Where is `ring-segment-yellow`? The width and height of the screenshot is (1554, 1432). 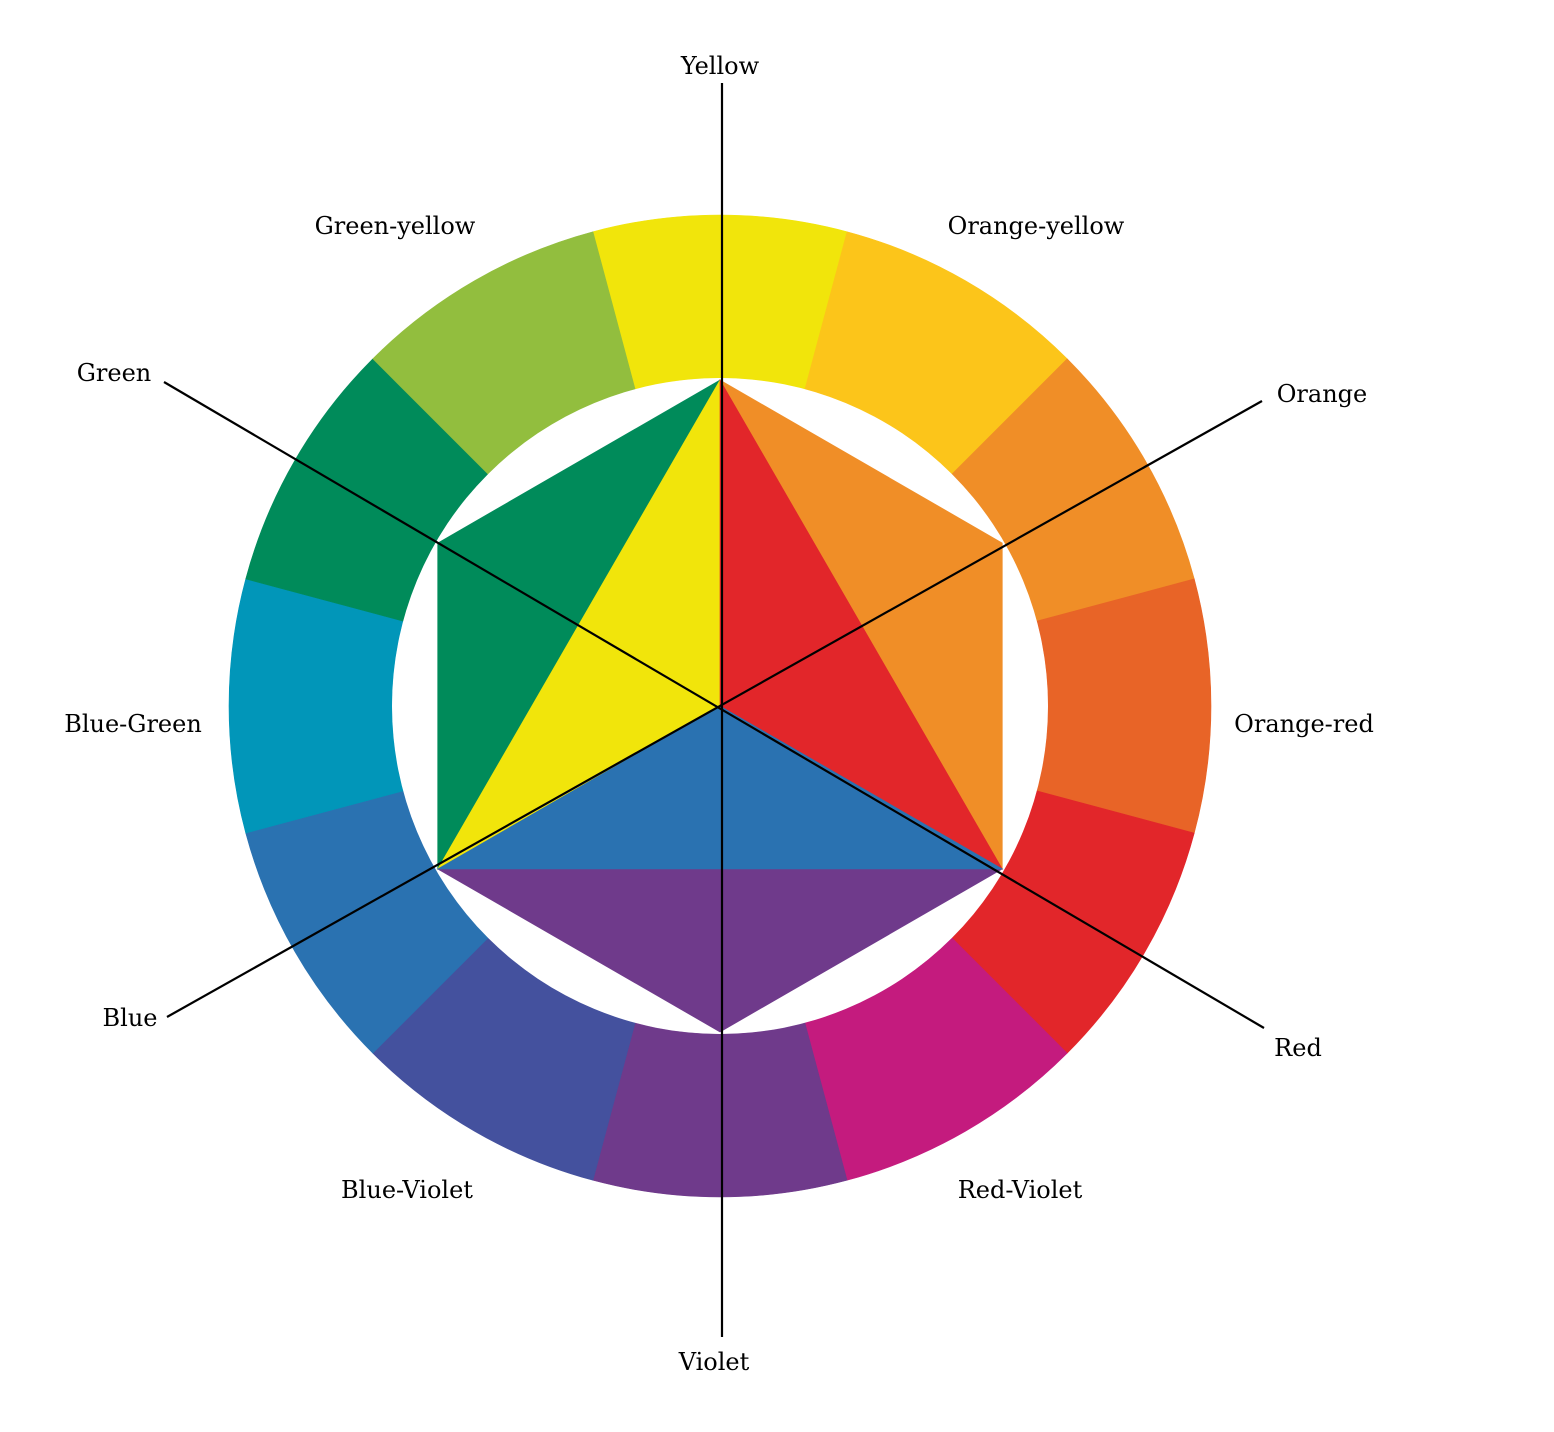
ring-segment-yellow is located at coordinates (720, 302).